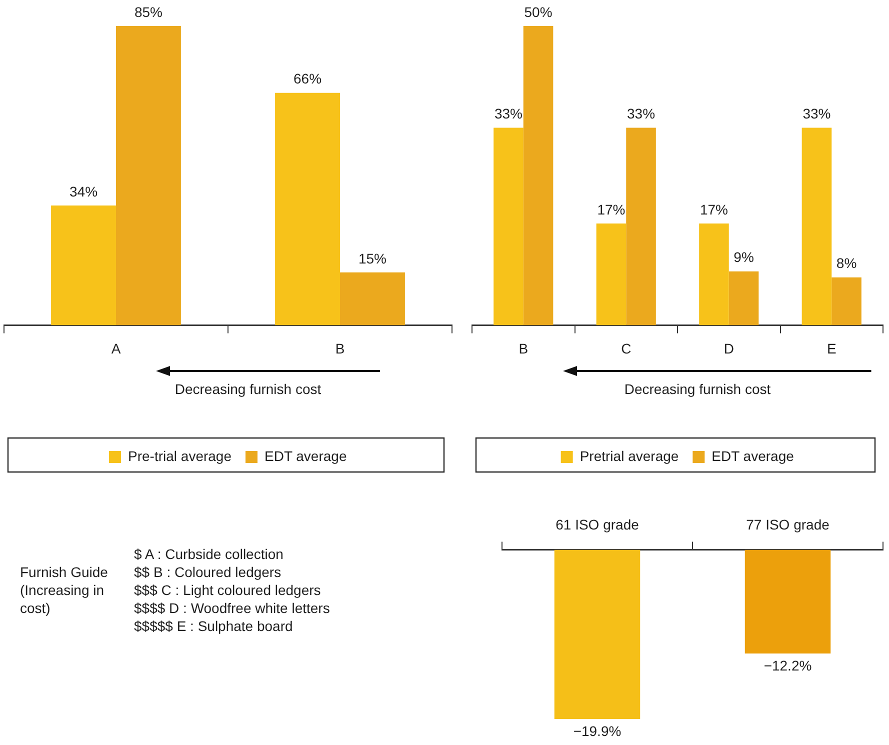  Describe the element at coordinates (116, 348) in the screenshot. I see `x-tick-label: A` at that location.